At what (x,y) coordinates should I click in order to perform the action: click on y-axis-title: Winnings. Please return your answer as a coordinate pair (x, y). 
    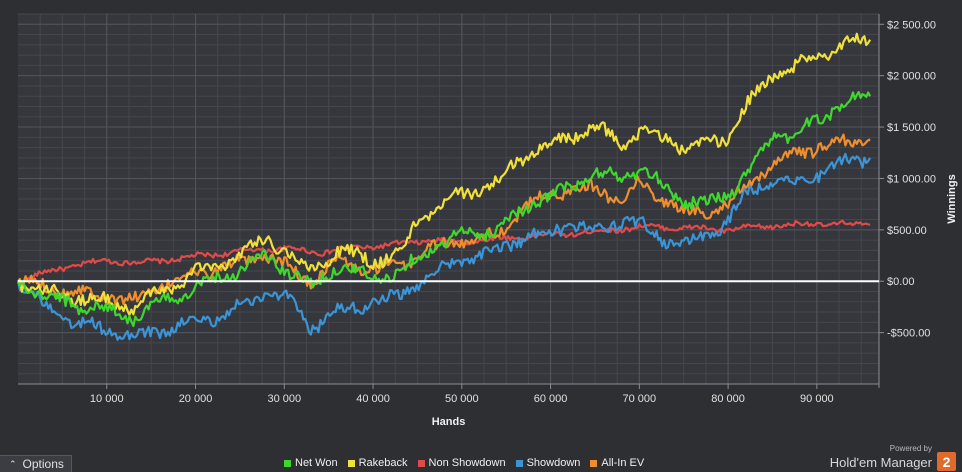
    Looking at the image, I should click on (952, 198).